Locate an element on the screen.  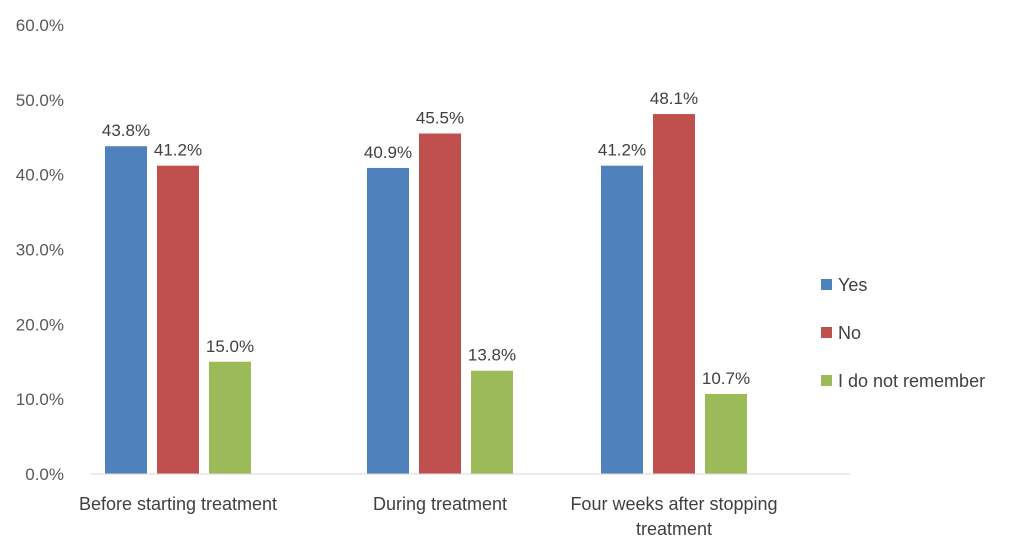
legend-label: No is located at coordinates (849, 333).